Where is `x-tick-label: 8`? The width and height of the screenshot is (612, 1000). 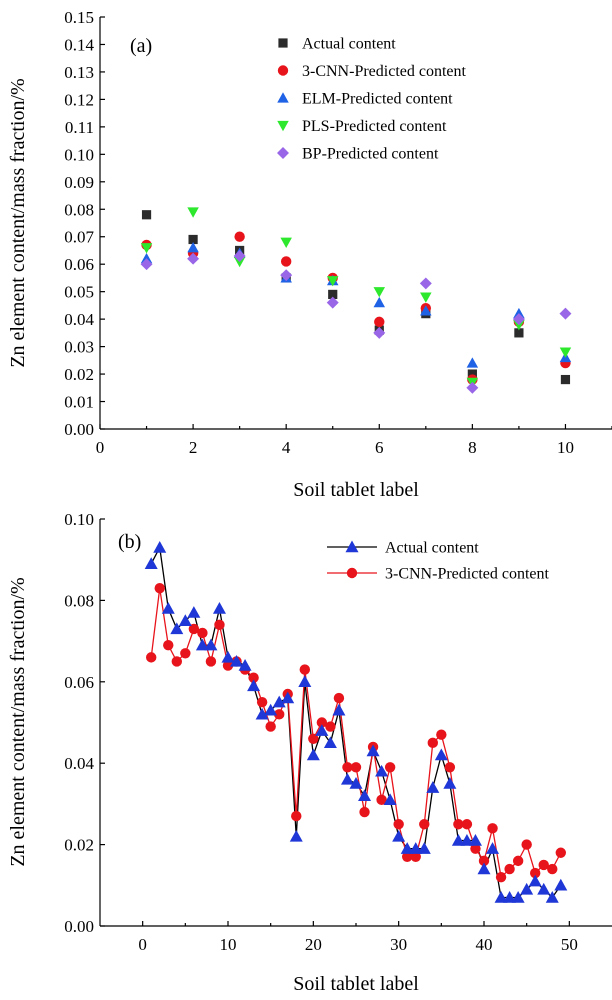 x-tick-label: 8 is located at coordinates (472, 447).